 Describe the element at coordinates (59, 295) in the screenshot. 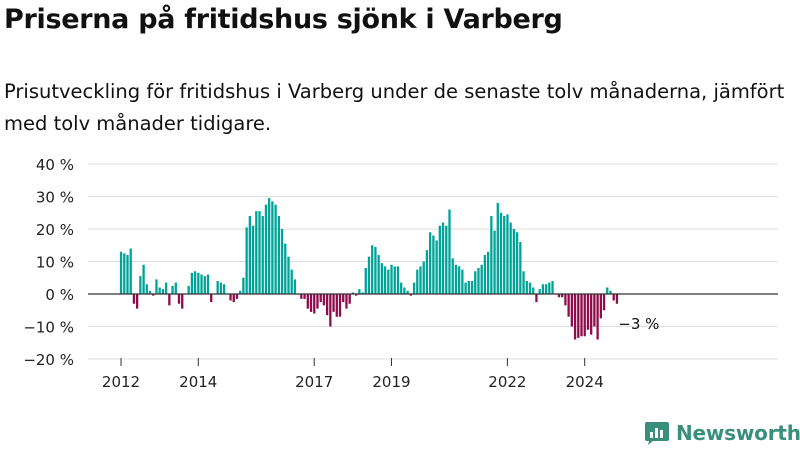

I see `y-tick-label: 0 %` at that location.